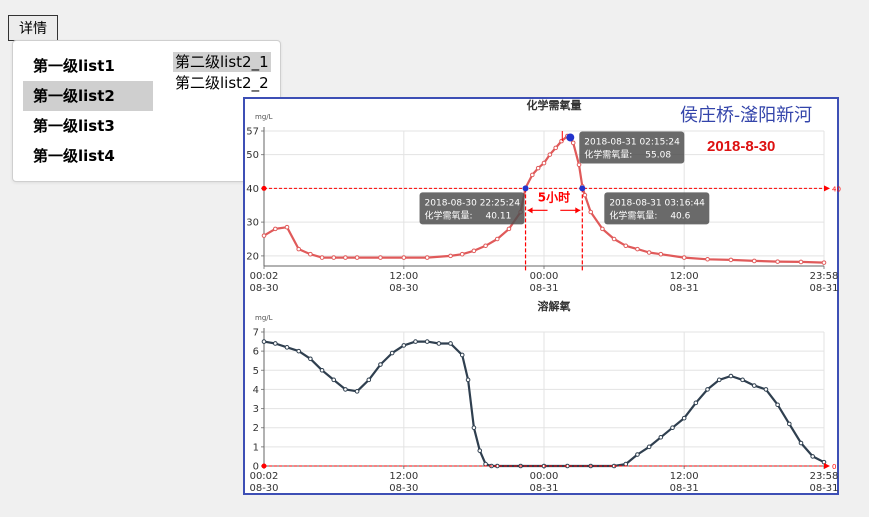 The height and width of the screenshot is (517, 869). What do you see at coordinates (222, 83) in the screenshot?
I see `menu-level2-item-2: 第二级list2_2` at bounding box center [222, 83].